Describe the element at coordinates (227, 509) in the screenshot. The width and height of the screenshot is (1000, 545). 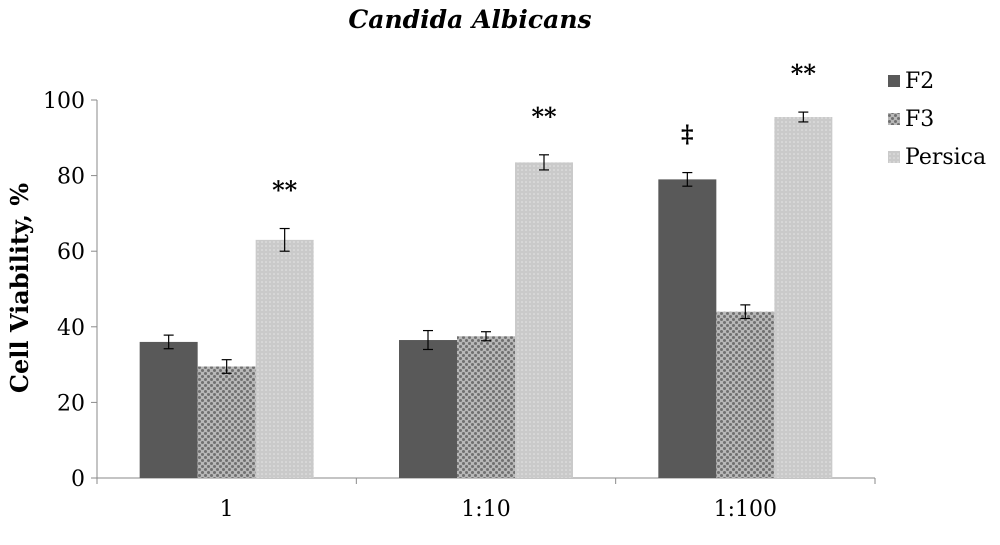
I see `x-tick-label: 1` at that location.